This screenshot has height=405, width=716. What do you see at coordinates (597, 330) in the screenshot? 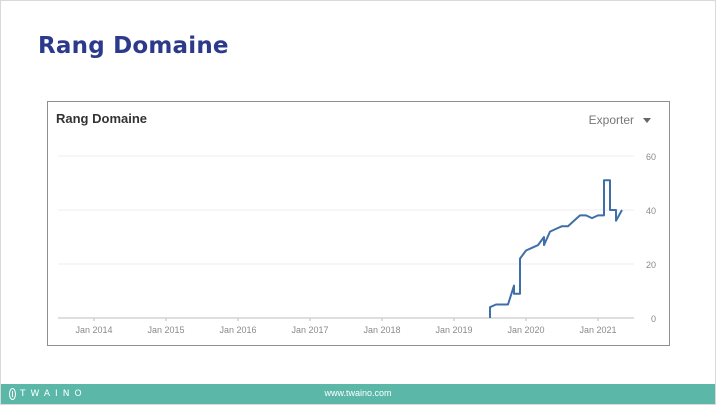
I see `x-tick-label: Jan 2021` at bounding box center [597, 330].